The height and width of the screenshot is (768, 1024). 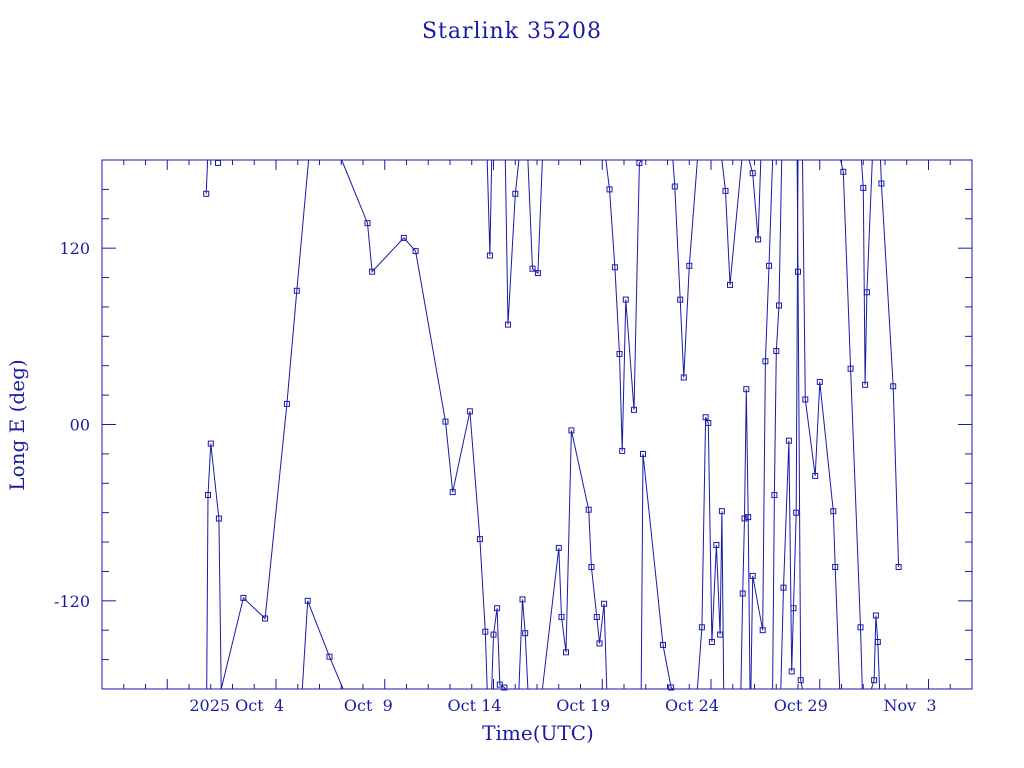 I want to click on y-tick-labels: 120 00 -120, so click(x=72, y=425).